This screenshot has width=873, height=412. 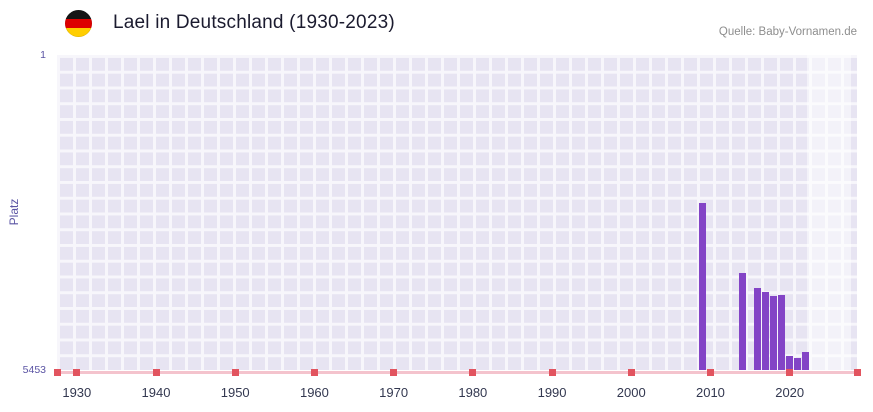 What do you see at coordinates (790, 372) in the screenshot?
I see `x-tick-marker-2020` at bounding box center [790, 372].